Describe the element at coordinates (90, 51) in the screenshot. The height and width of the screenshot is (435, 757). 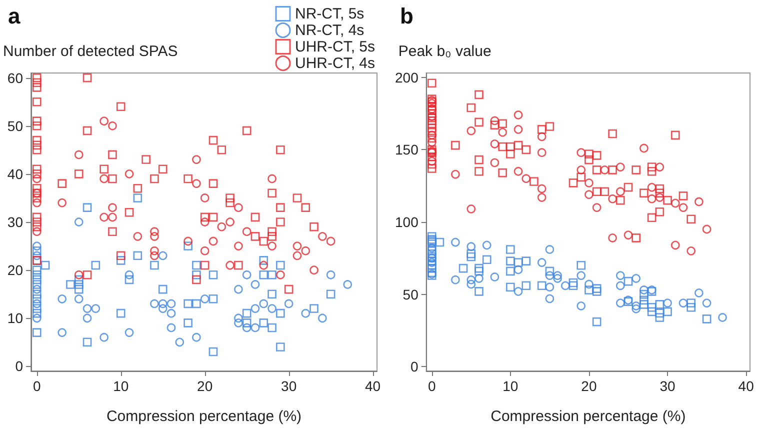
I see `y-axis-title: Number of detected SPAS` at that location.